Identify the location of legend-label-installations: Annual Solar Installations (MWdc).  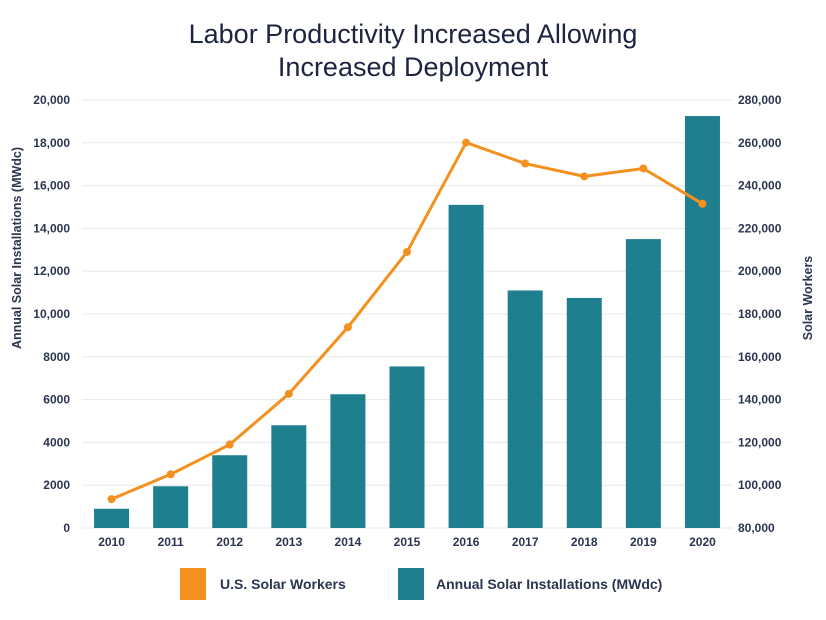
(549, 584).